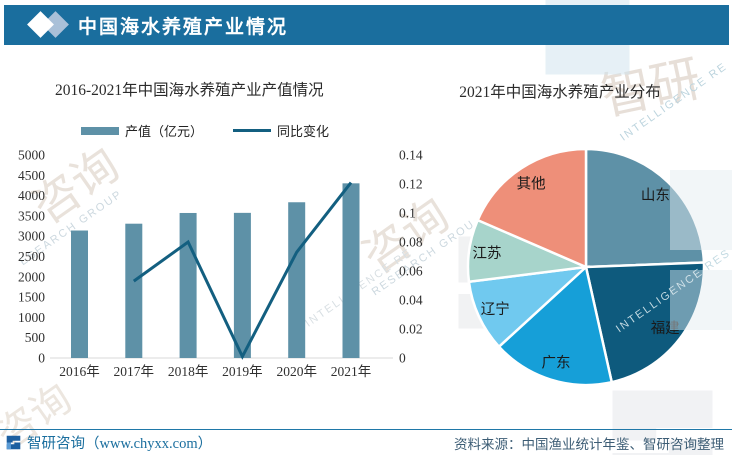 This screenshot has height=455, width=732. Describe the element at coordinates (589, 444) in the screenshot. I see `source-text: 资料来源：中国渔业统计年鉴、智研咨询整理` at that location.